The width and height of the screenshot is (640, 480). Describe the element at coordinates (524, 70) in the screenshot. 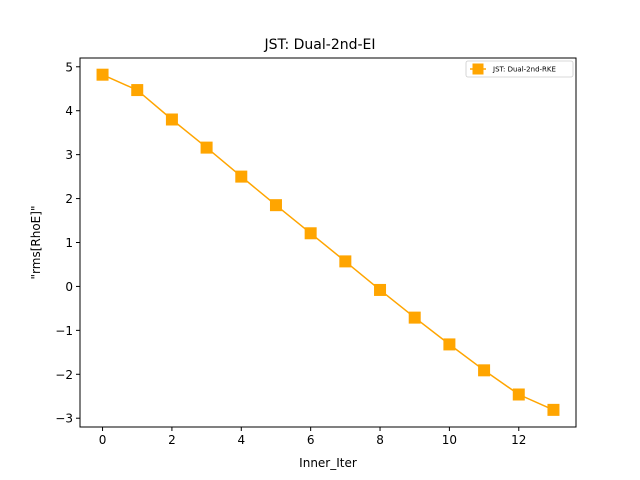

I see `legend-label: JST: Dual-2nd-RKE` at that location.